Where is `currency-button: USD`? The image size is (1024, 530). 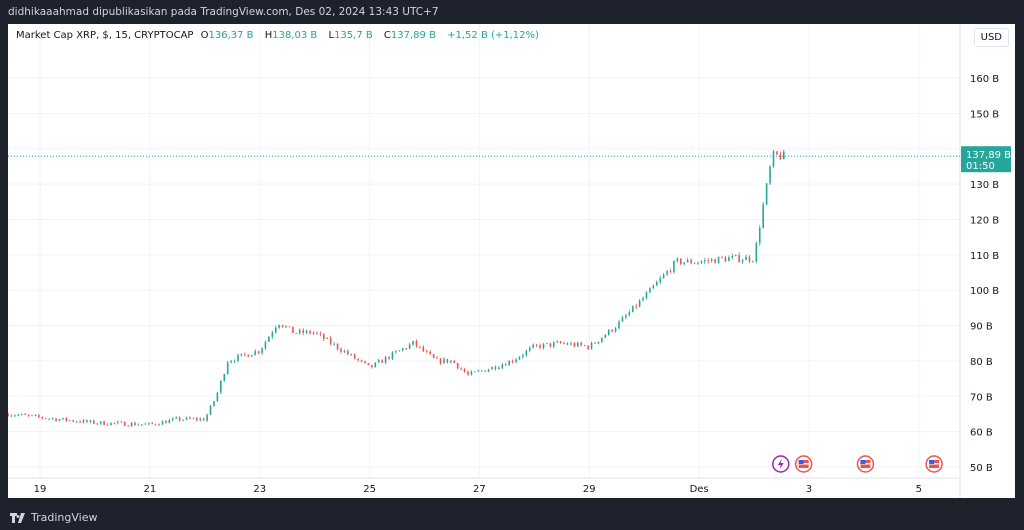 currency-button: USD is located at coordinates (991, 37).